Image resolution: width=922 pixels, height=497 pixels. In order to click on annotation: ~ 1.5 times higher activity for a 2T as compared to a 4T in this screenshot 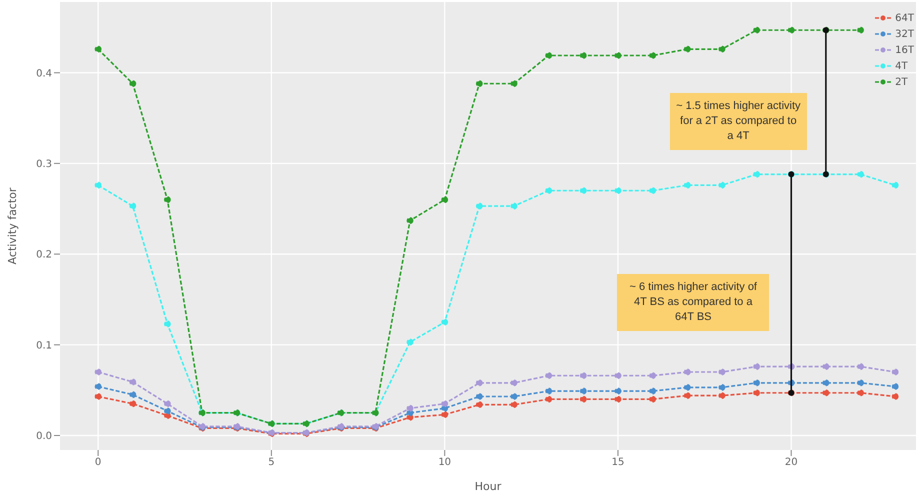, I will do `click(738, 121)`.